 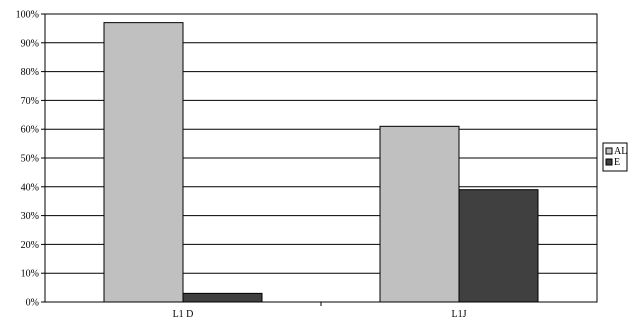 What do you see at coordinates (609, 151) in the screenshot?
I see `legend-swatch-al` at bounding box center [609, 151].